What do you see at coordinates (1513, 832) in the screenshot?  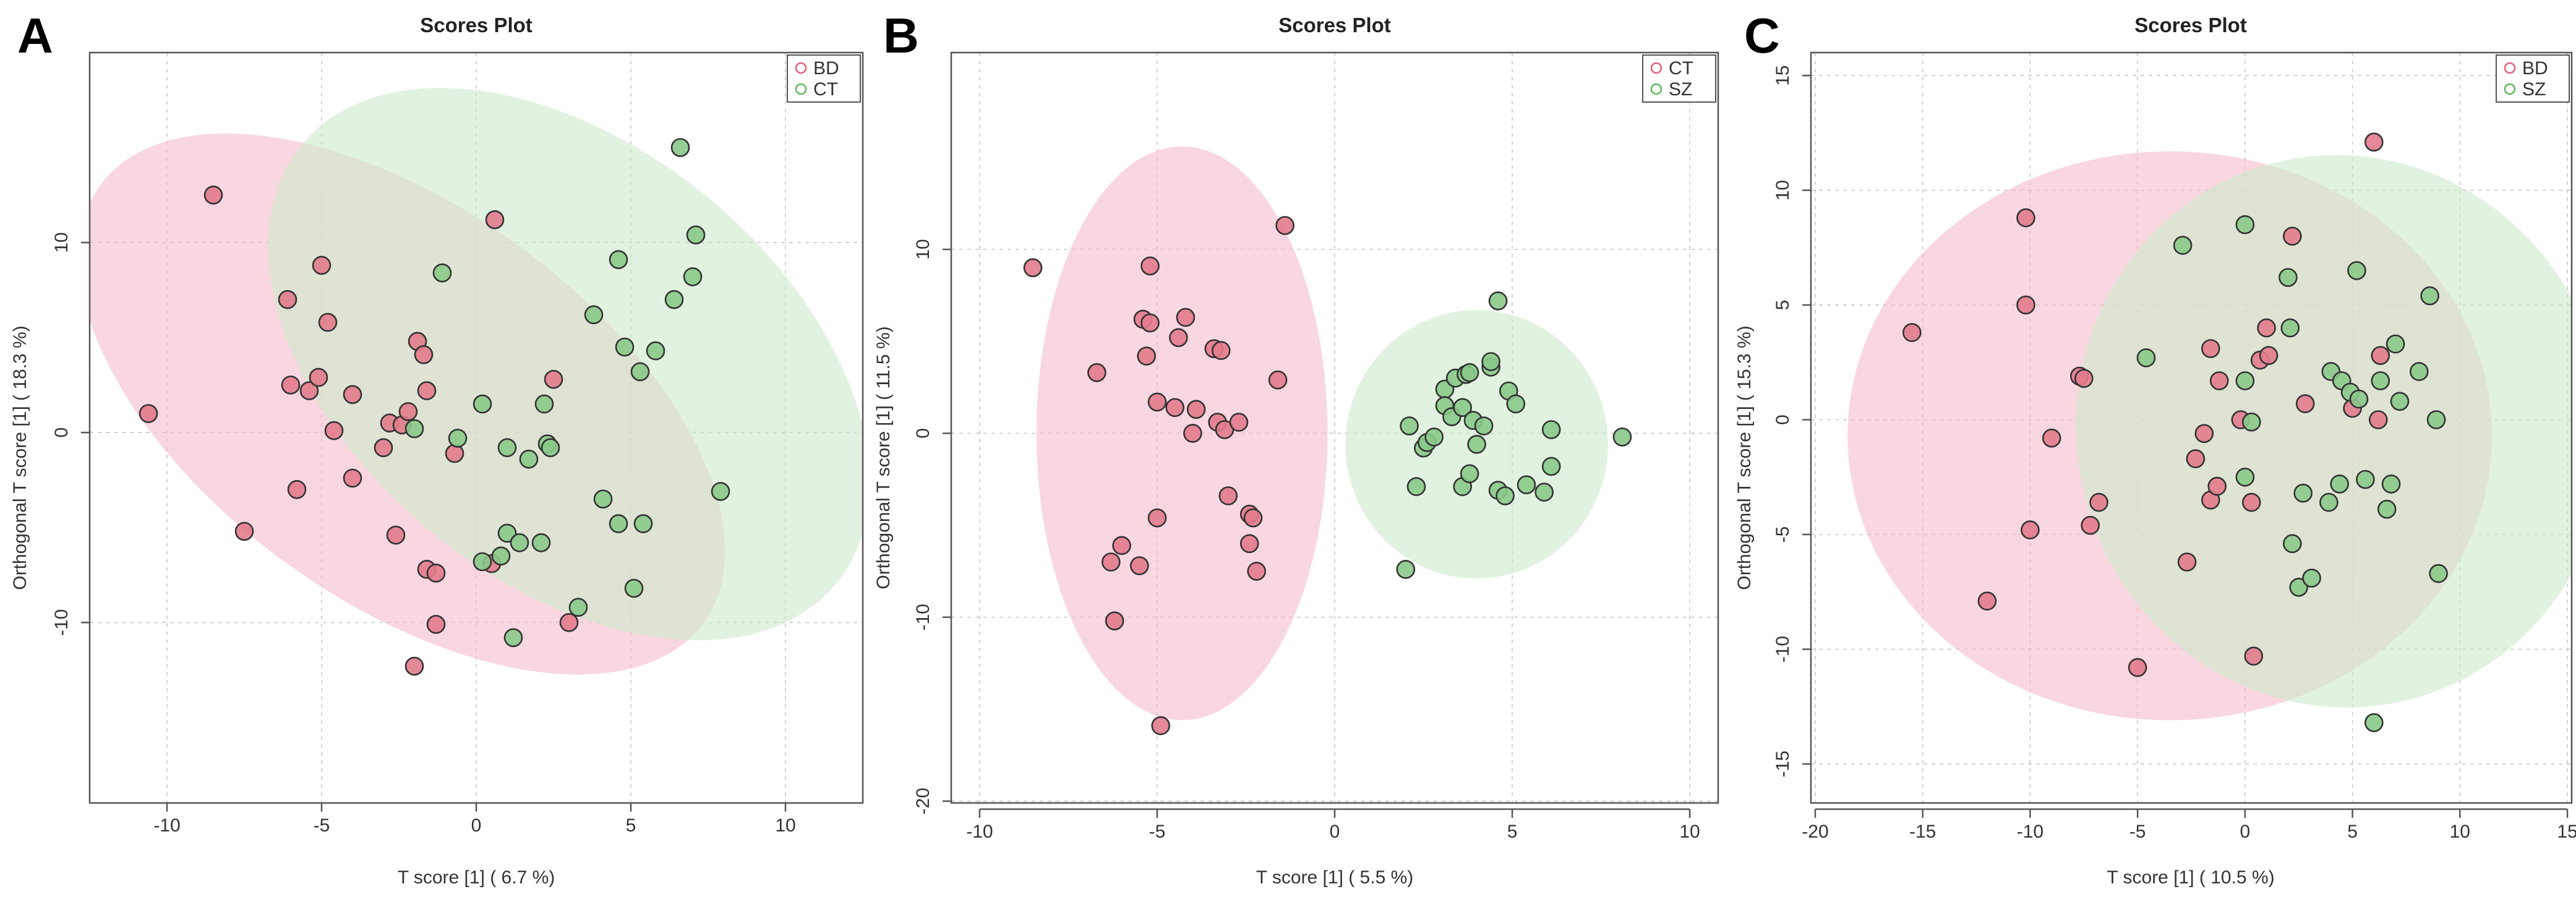 I see `x-tick-label: 5` at bounding box center [1513, 832].